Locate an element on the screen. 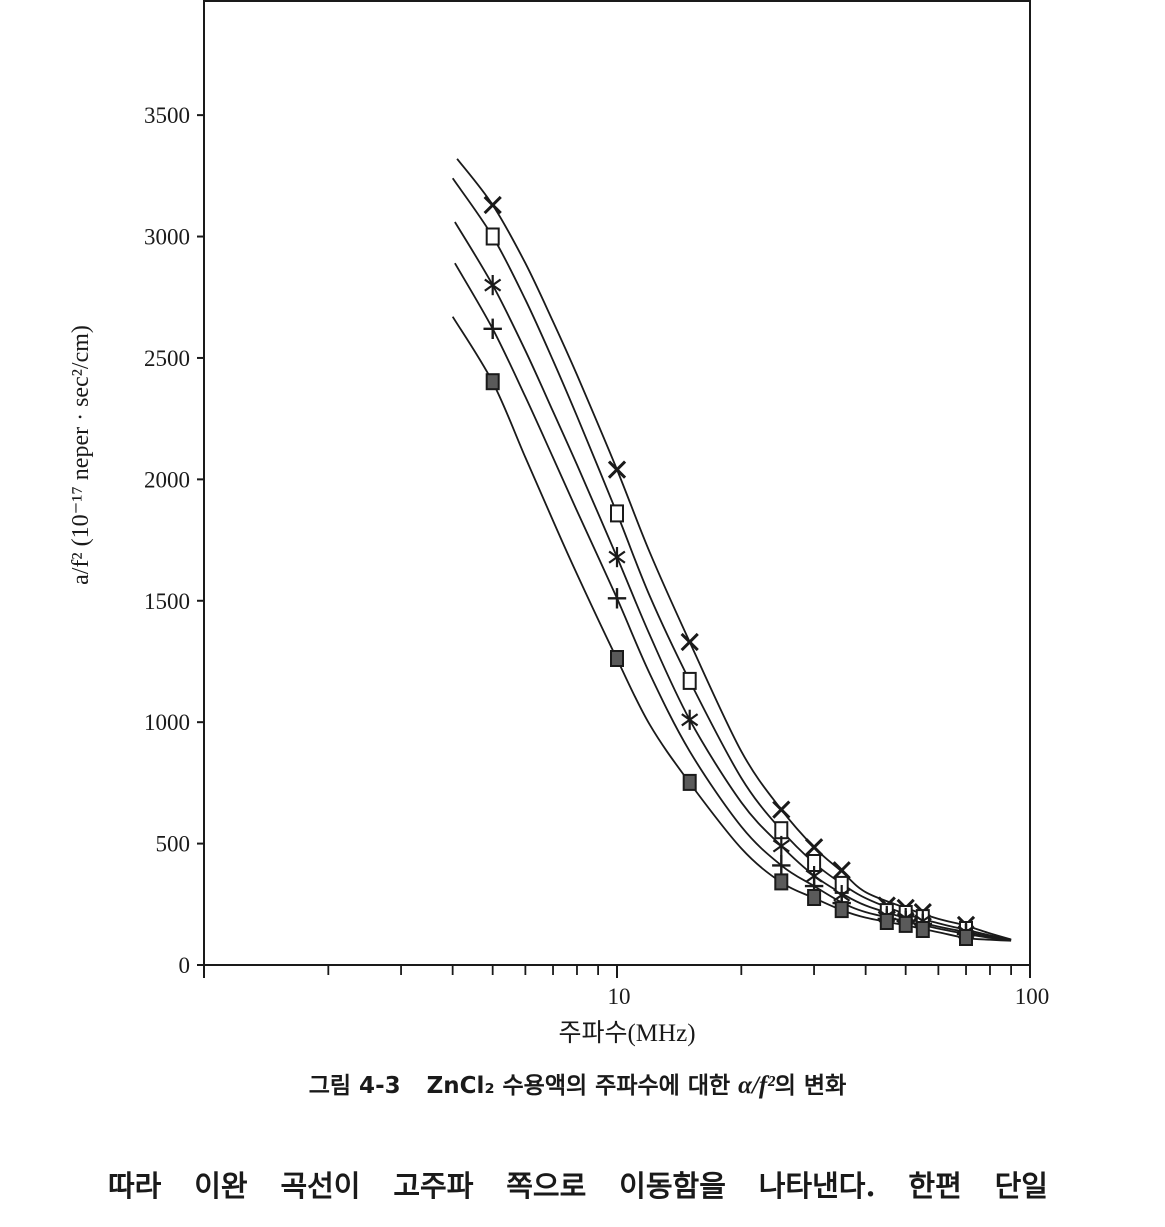 Image resolution: width=1165 pixels, height=1227 pixels. x-axis-label: 주파수(MHz) is located at coordinates (626, 1033).